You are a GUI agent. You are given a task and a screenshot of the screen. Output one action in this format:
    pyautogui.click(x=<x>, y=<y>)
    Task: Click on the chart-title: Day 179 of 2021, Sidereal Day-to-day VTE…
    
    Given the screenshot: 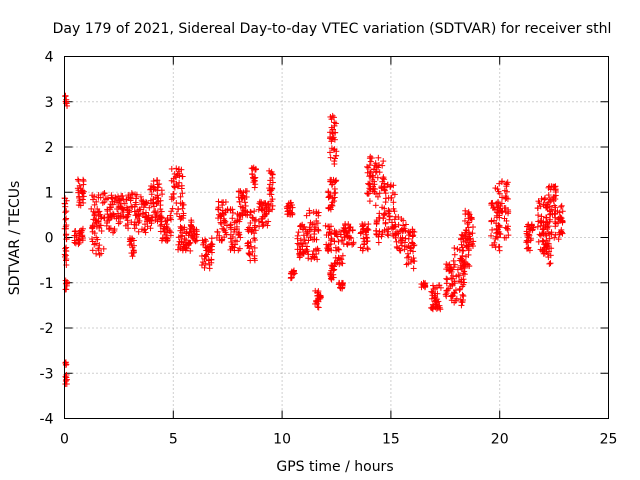 What is the action you would take?
    pyautogui.click(x=332, y=29)
    